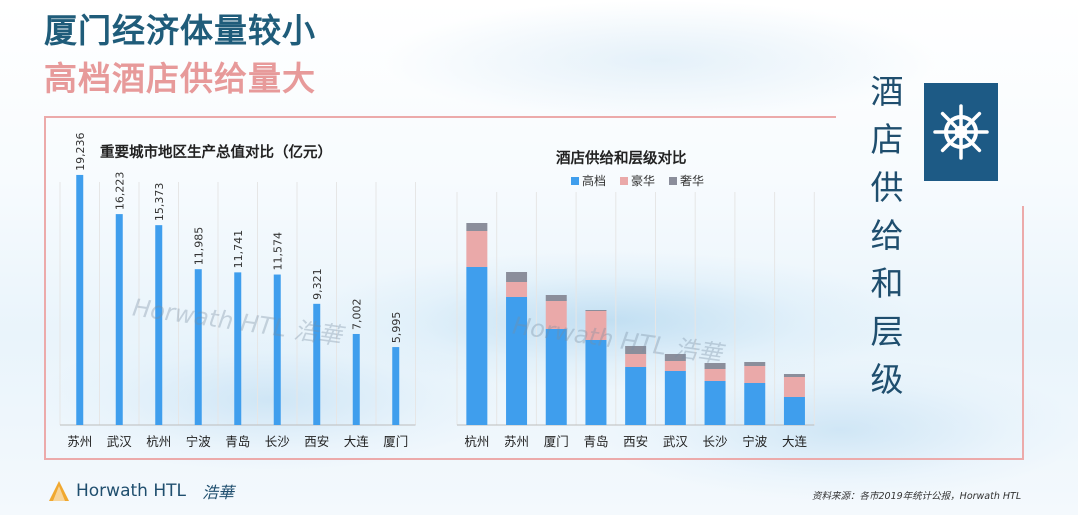 The height and width of the screenshot is (515, 1078). I want to click on footer-logo-cn: 浩華, so click(217, 492).